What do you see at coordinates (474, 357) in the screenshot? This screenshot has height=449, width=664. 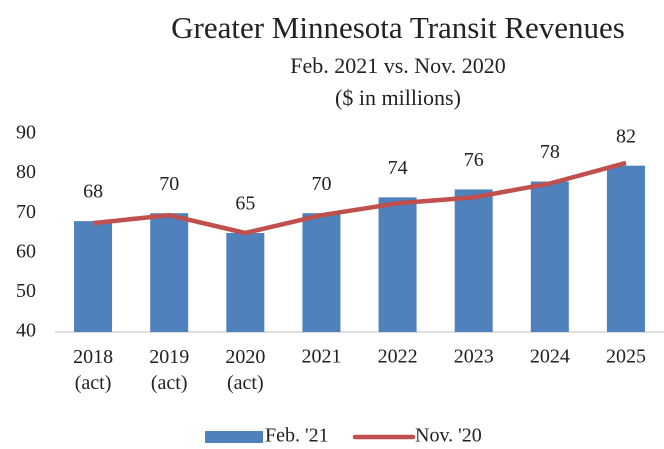 I see `x-tick-label: 2023` at bounding box center [474, 357].